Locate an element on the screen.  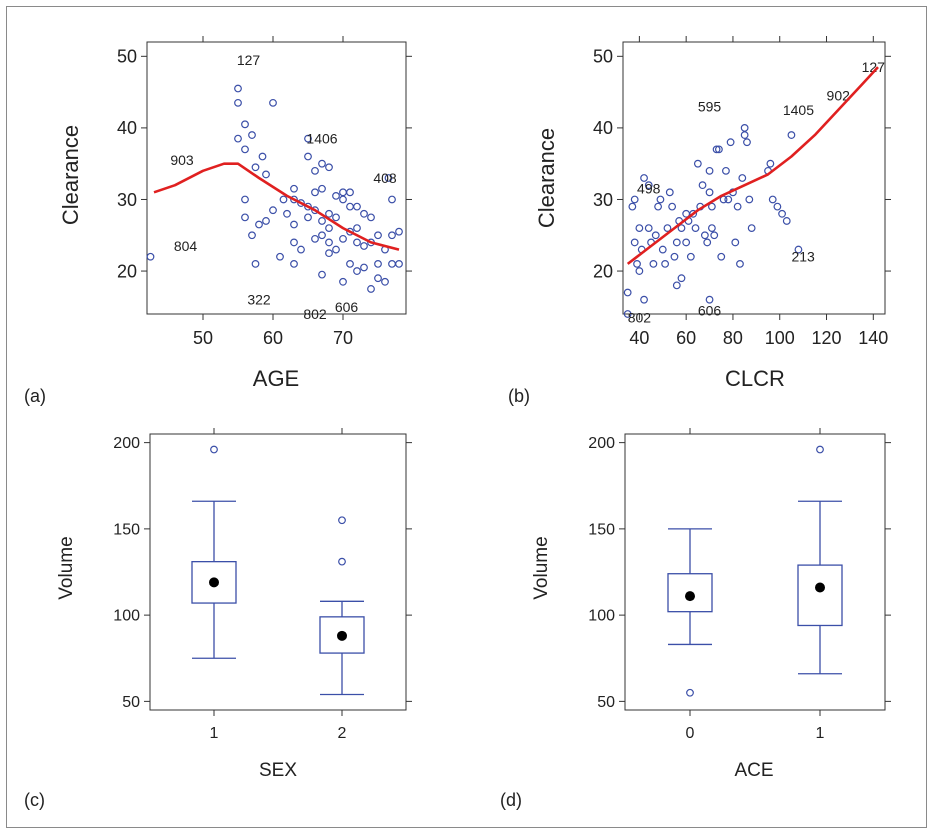
point-label: 802 is located at coordinates (640, 318).